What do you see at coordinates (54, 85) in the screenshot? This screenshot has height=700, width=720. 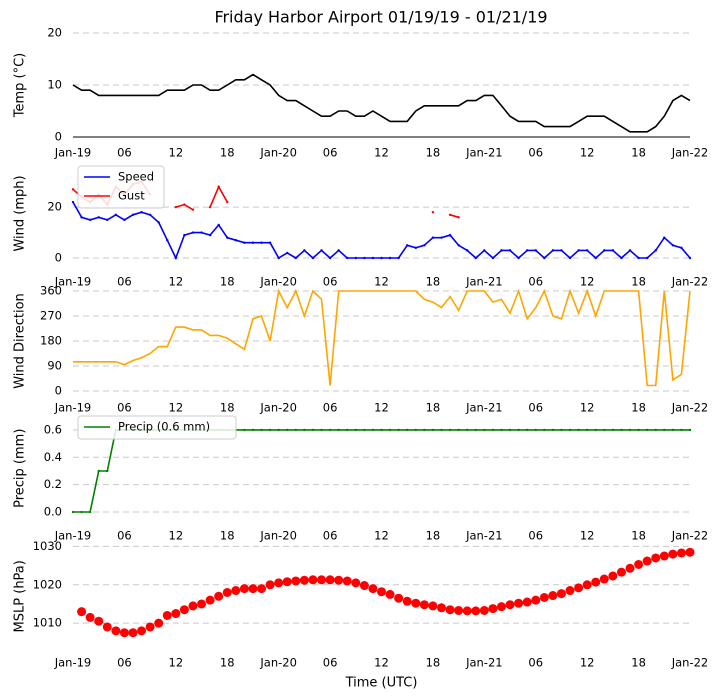 I see `y-tick-label: 10` at bounding box center [54, 85].